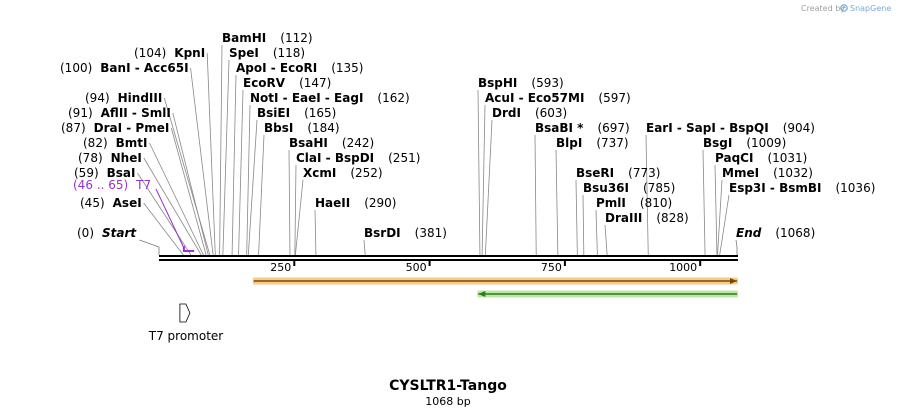 This screenshot has width=897, height=417. Describe the element at coordinates (335, 158) in the screenshot. I see `site-name: ClaI - BspDI` at that location.